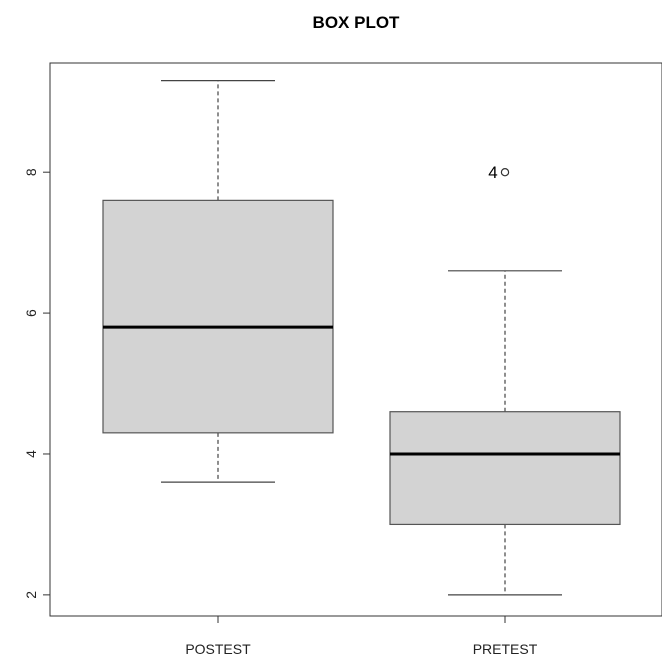 This screenshot has height=661, width=662. I want to click on outlier-label: 4, so click(492, 172).